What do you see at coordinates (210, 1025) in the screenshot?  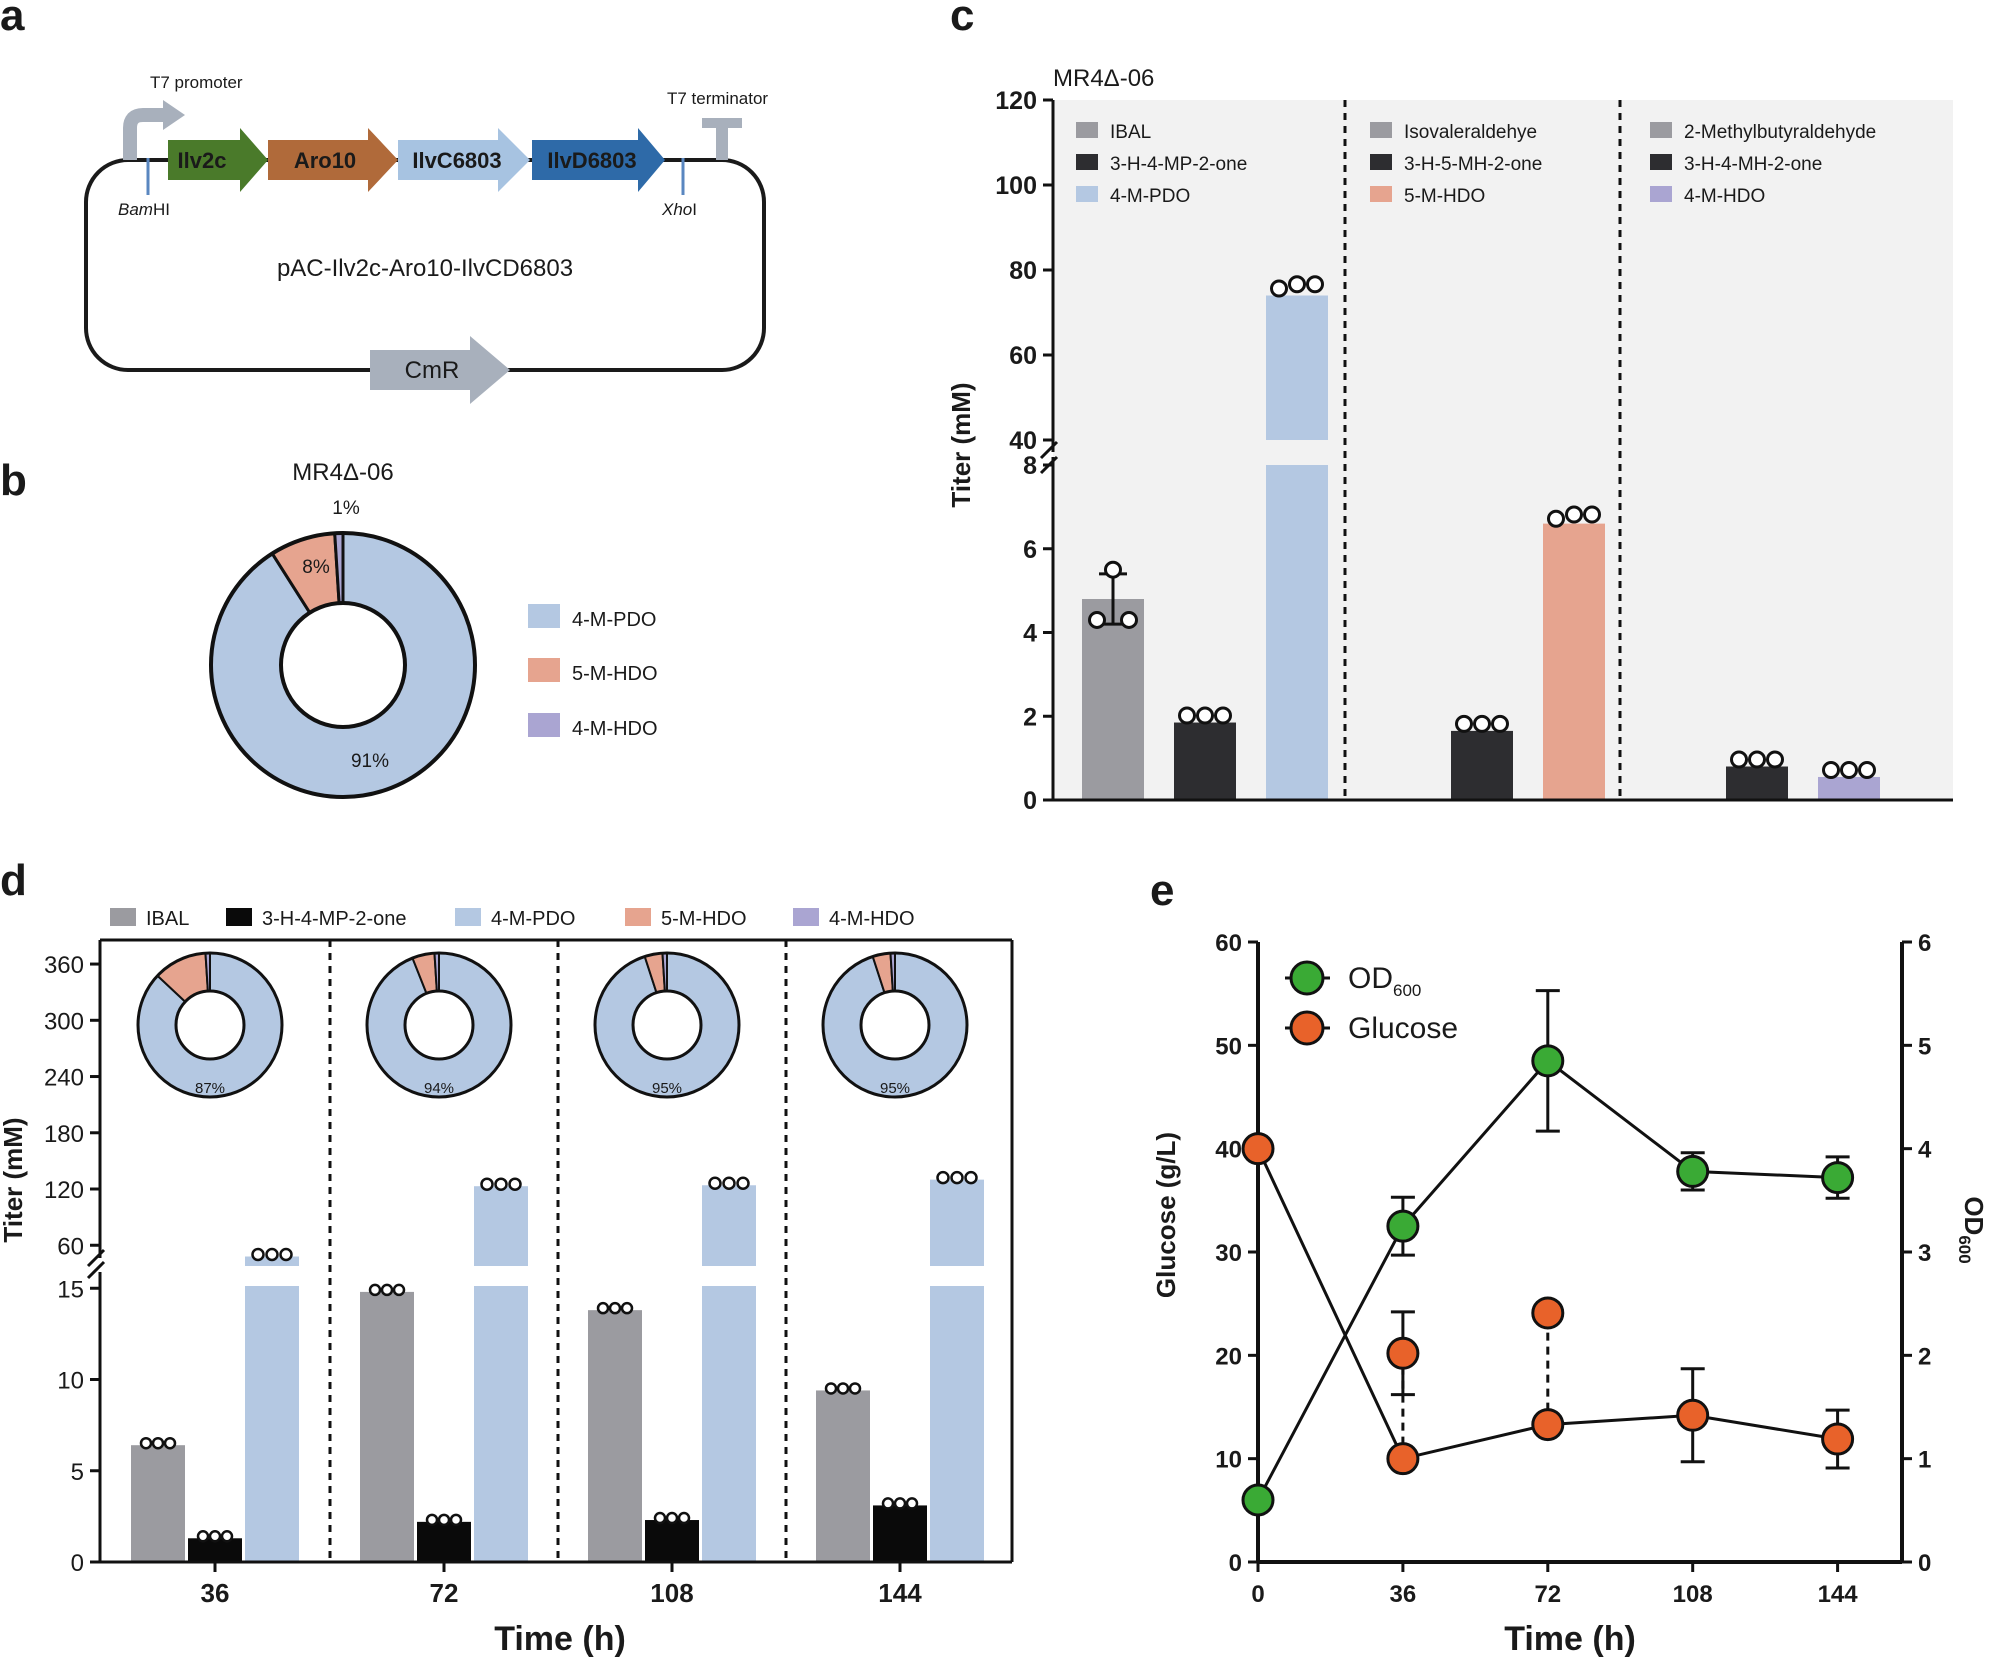 I see `pie-d-36-inner-ring` at bounding box center [210, 1025].